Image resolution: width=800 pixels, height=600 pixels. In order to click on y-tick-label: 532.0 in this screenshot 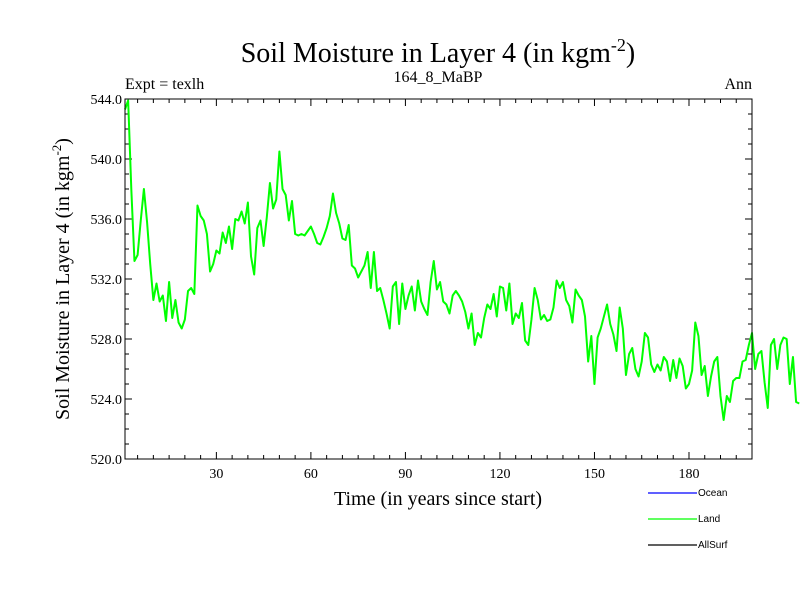, I will do `click(107, 280)`.